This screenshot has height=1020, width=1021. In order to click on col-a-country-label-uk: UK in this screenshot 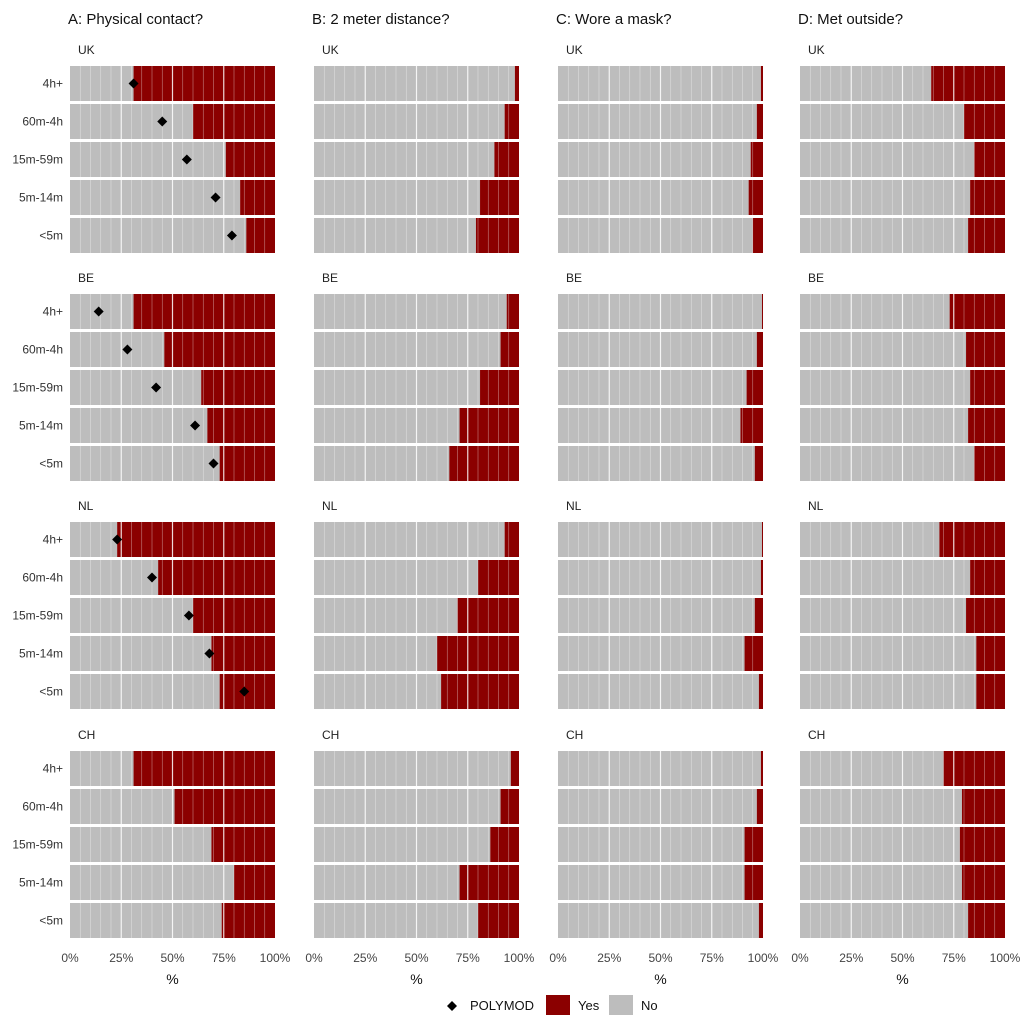, I will do `click(86, 50)`.